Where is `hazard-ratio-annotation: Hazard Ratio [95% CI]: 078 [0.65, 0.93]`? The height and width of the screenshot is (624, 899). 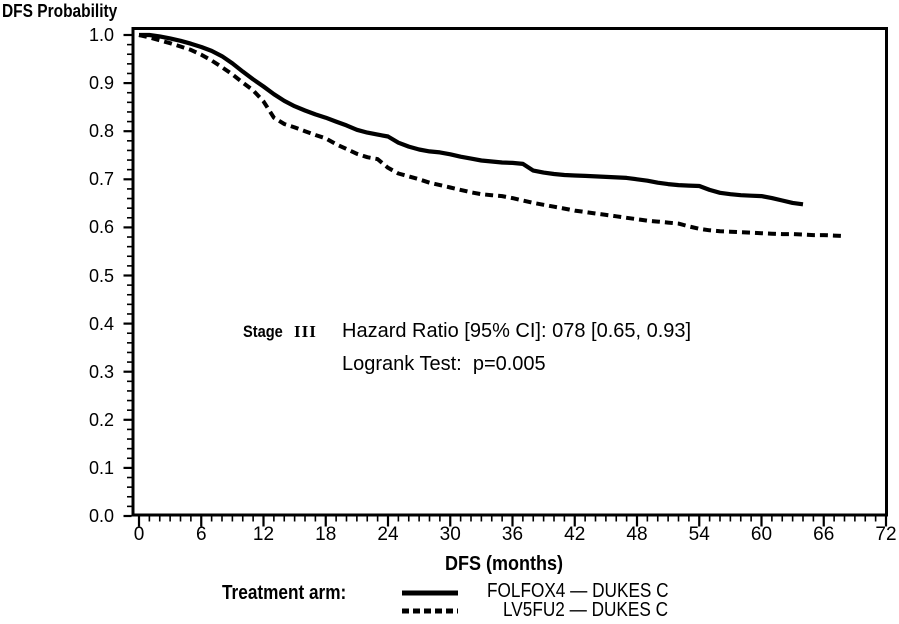 hazard-ratio-annotation: Hazard Ratio [95% CI]: 078 [0.65, 0.93] is located at coordinates (517, 331).